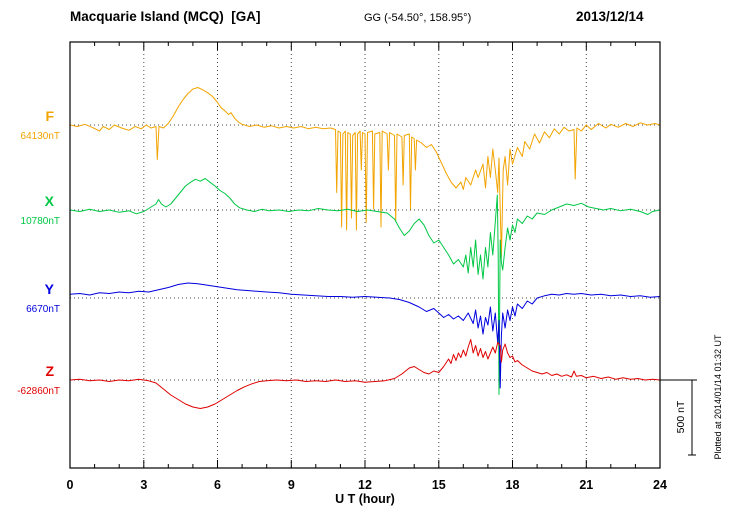 The image size is (730, 520). What do you see at coordinates (660, 485) in the screenshot?
I see `x-tick-label: 24` at bounding box center [660, 485].